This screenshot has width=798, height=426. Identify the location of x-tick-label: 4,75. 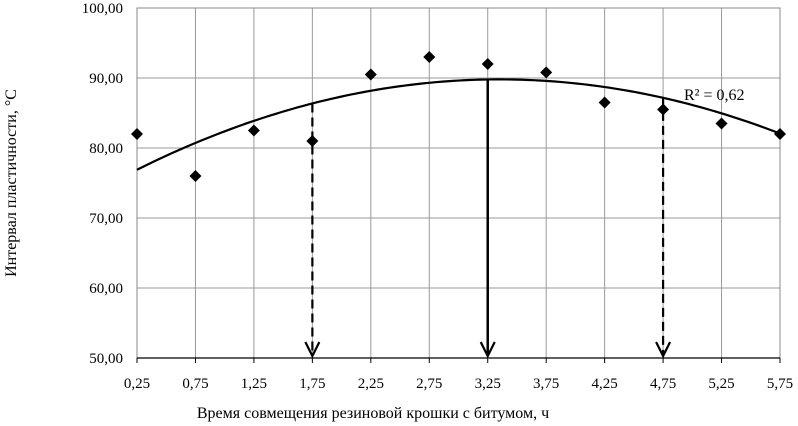
(663, 384).